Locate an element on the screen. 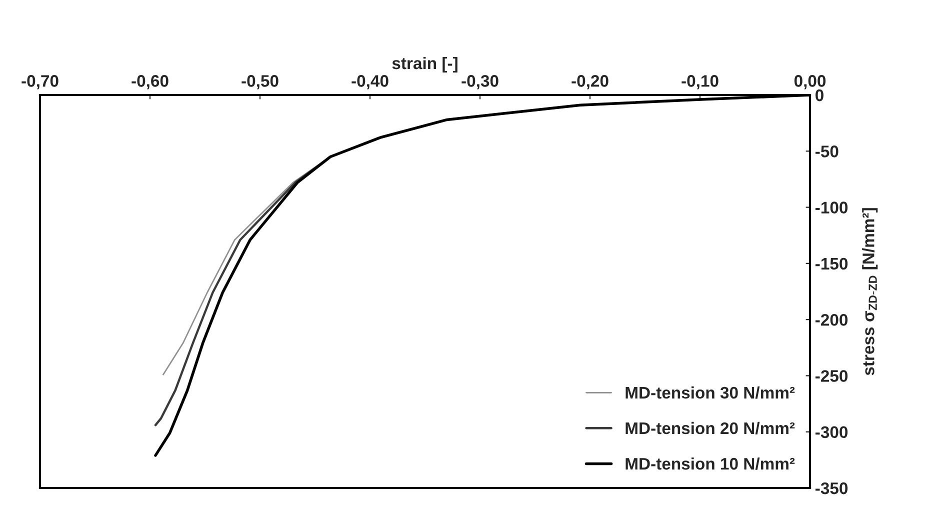 The width and height of the screenshot is (934, 506). x-tick-label: -0,40 is located at coordinates (370, 82).